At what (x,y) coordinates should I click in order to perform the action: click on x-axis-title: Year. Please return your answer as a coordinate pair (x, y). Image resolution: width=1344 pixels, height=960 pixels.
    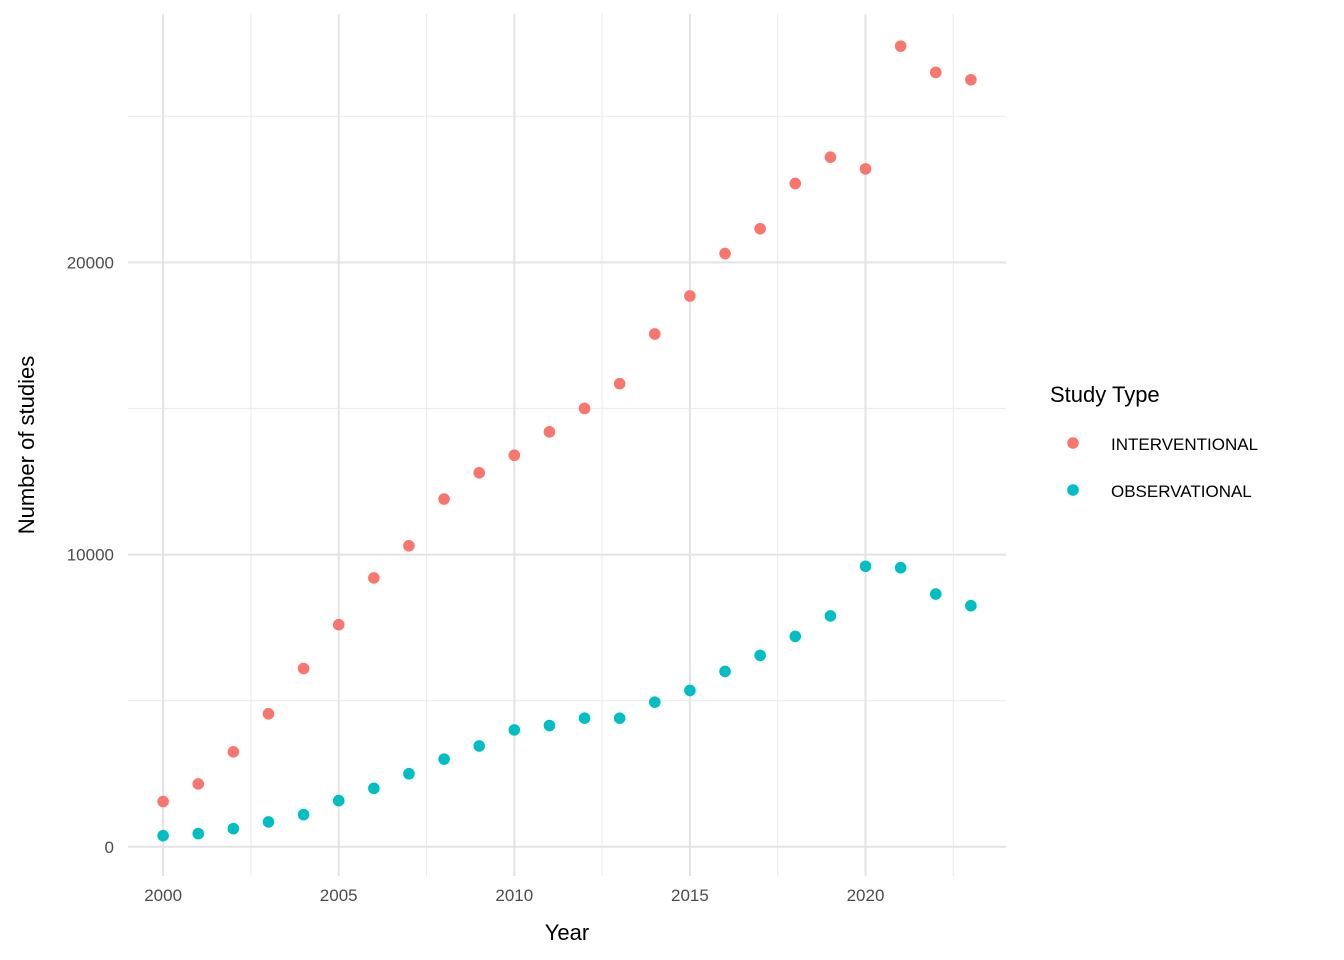
    Looking at the image, I should click on (567, 932).